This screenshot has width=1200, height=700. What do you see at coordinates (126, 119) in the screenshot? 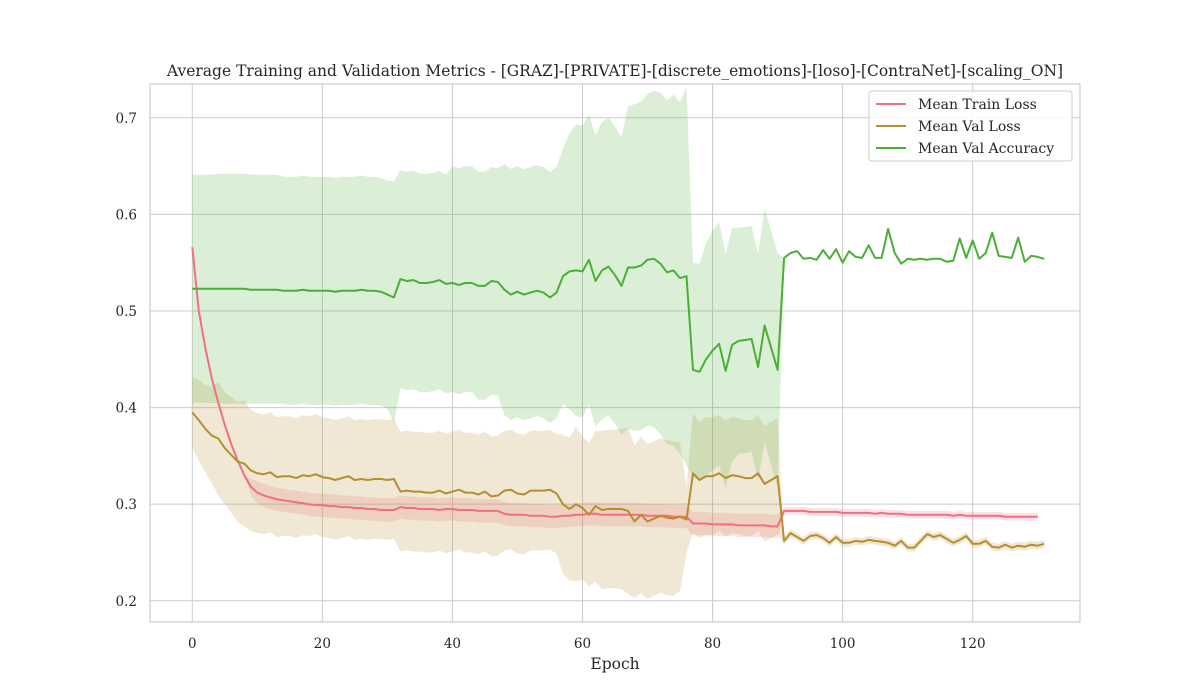
I see `y-tick-label: 0.7` at bounding box center [126, 119].